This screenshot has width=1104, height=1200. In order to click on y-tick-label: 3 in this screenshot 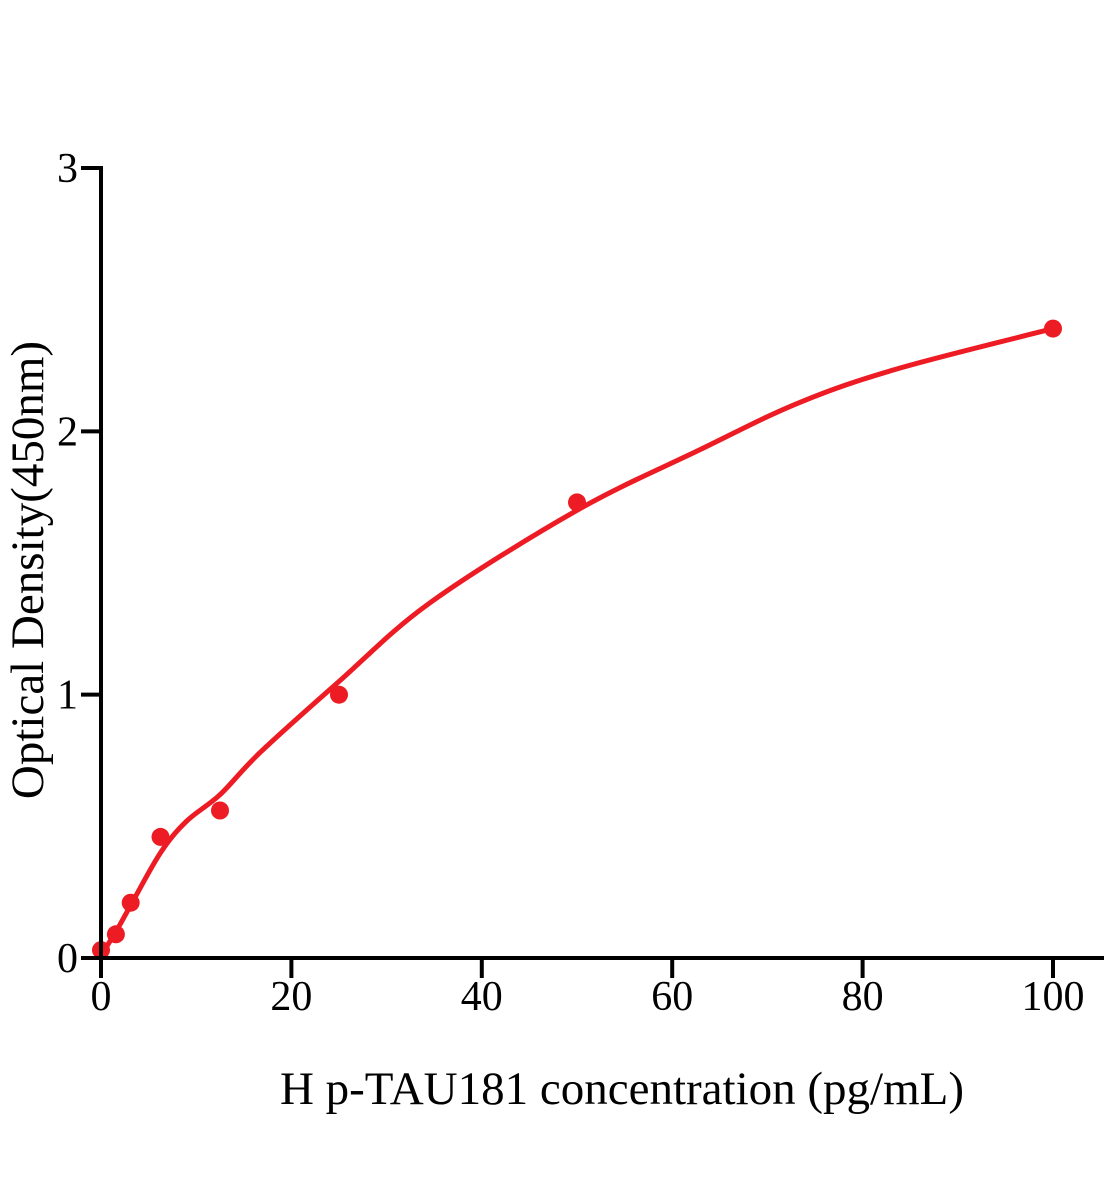, I will do `click(67, 169)`.